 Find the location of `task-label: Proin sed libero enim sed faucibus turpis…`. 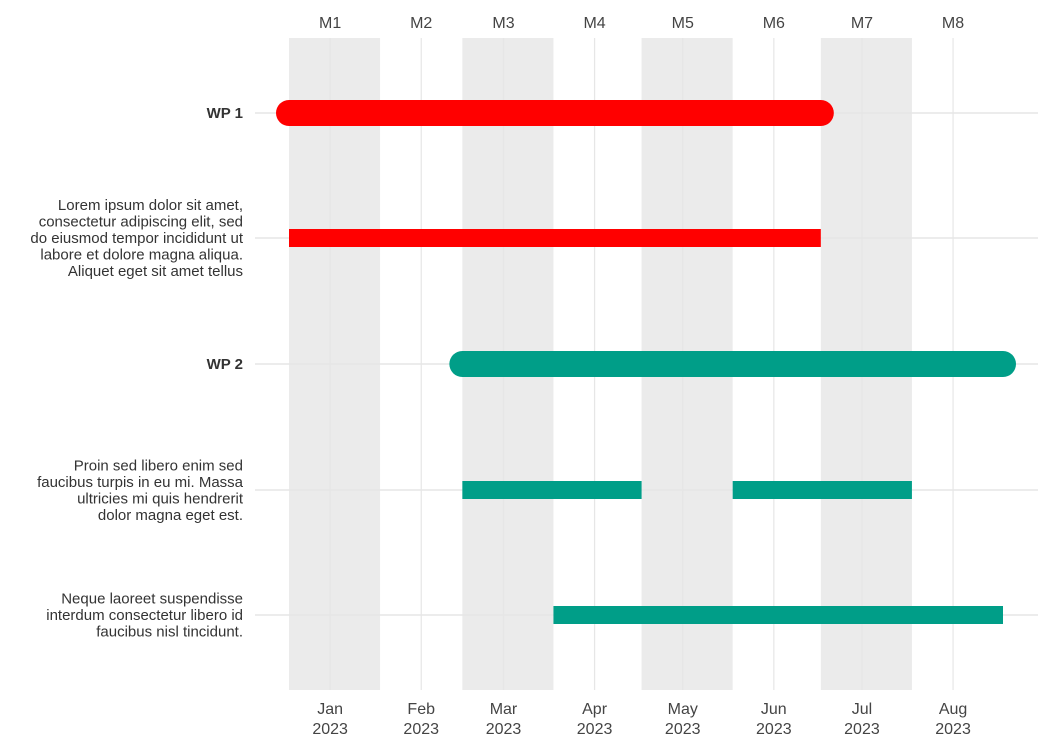

task-label: Proin sed libero enim sed faucibus turpis… is located at coordinates (140, 490).